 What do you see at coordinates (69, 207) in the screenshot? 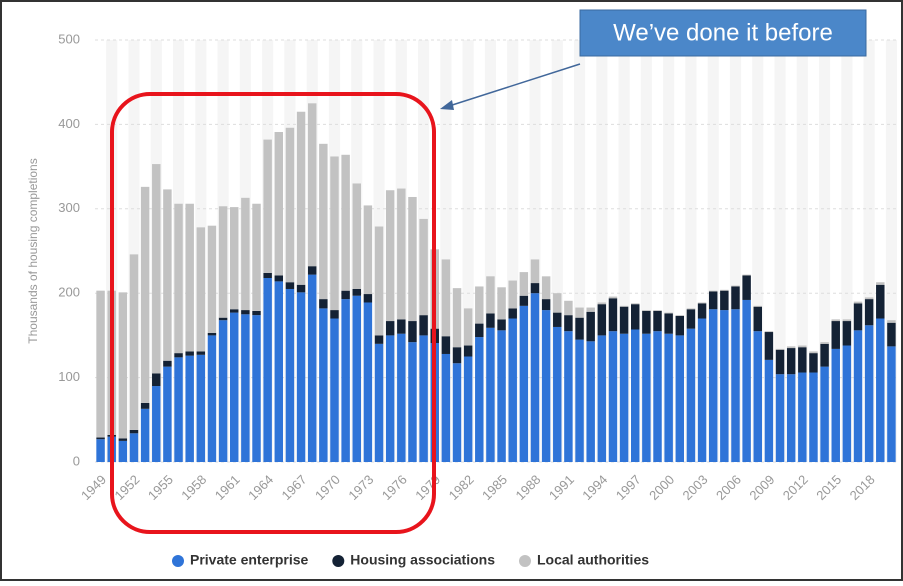
I see `y-tick-label: 300` at bounding box center [69, 207].